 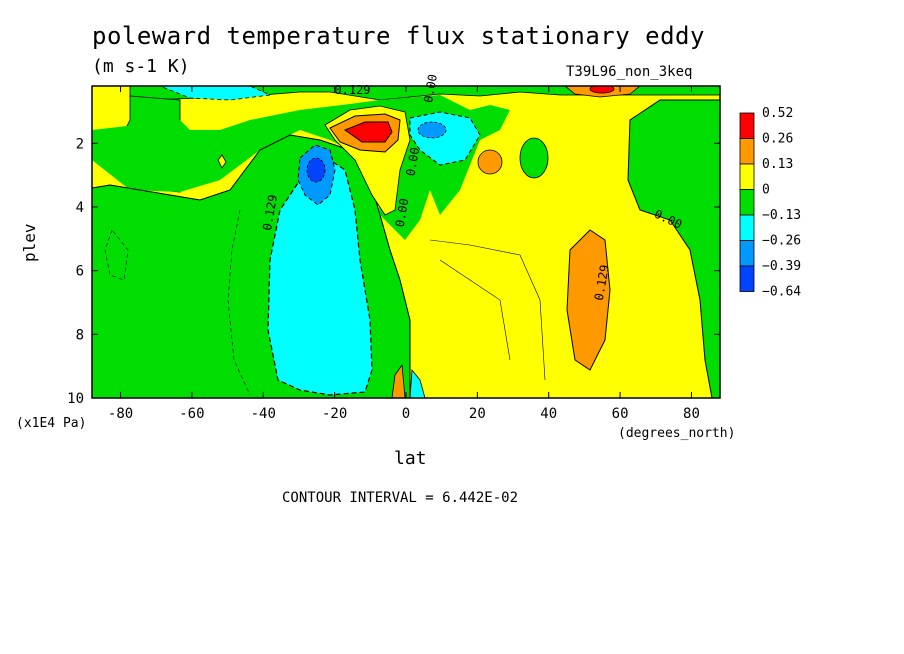 What do you see at coordinates (691, 414) in the screenshot?
I see `x-tick-label: 80` at bounding box center [691, 414].